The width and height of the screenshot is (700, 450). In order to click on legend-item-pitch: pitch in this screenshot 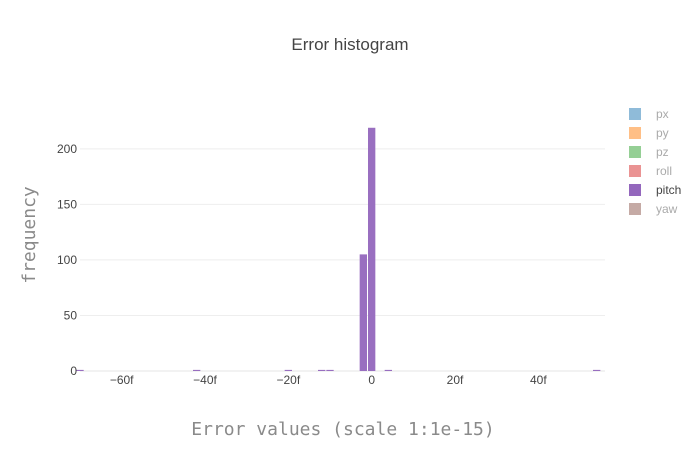, I will do `click(655, 190)`.